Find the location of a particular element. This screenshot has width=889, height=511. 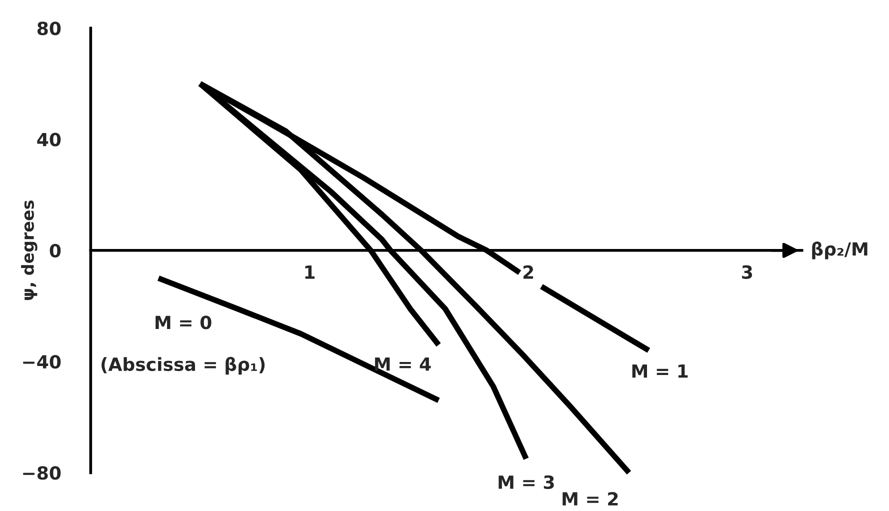

series-label: M = 3 is located at coordinates (526, 482).